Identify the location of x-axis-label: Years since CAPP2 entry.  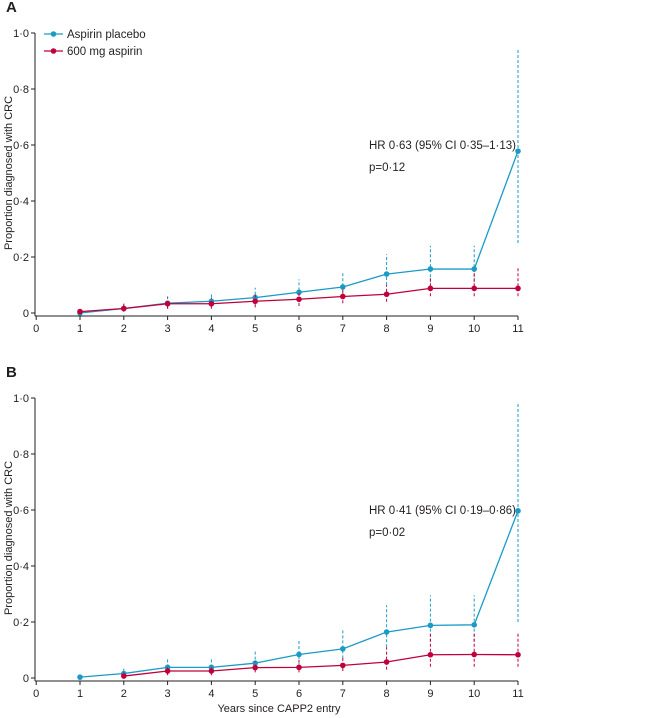
(279, 709).